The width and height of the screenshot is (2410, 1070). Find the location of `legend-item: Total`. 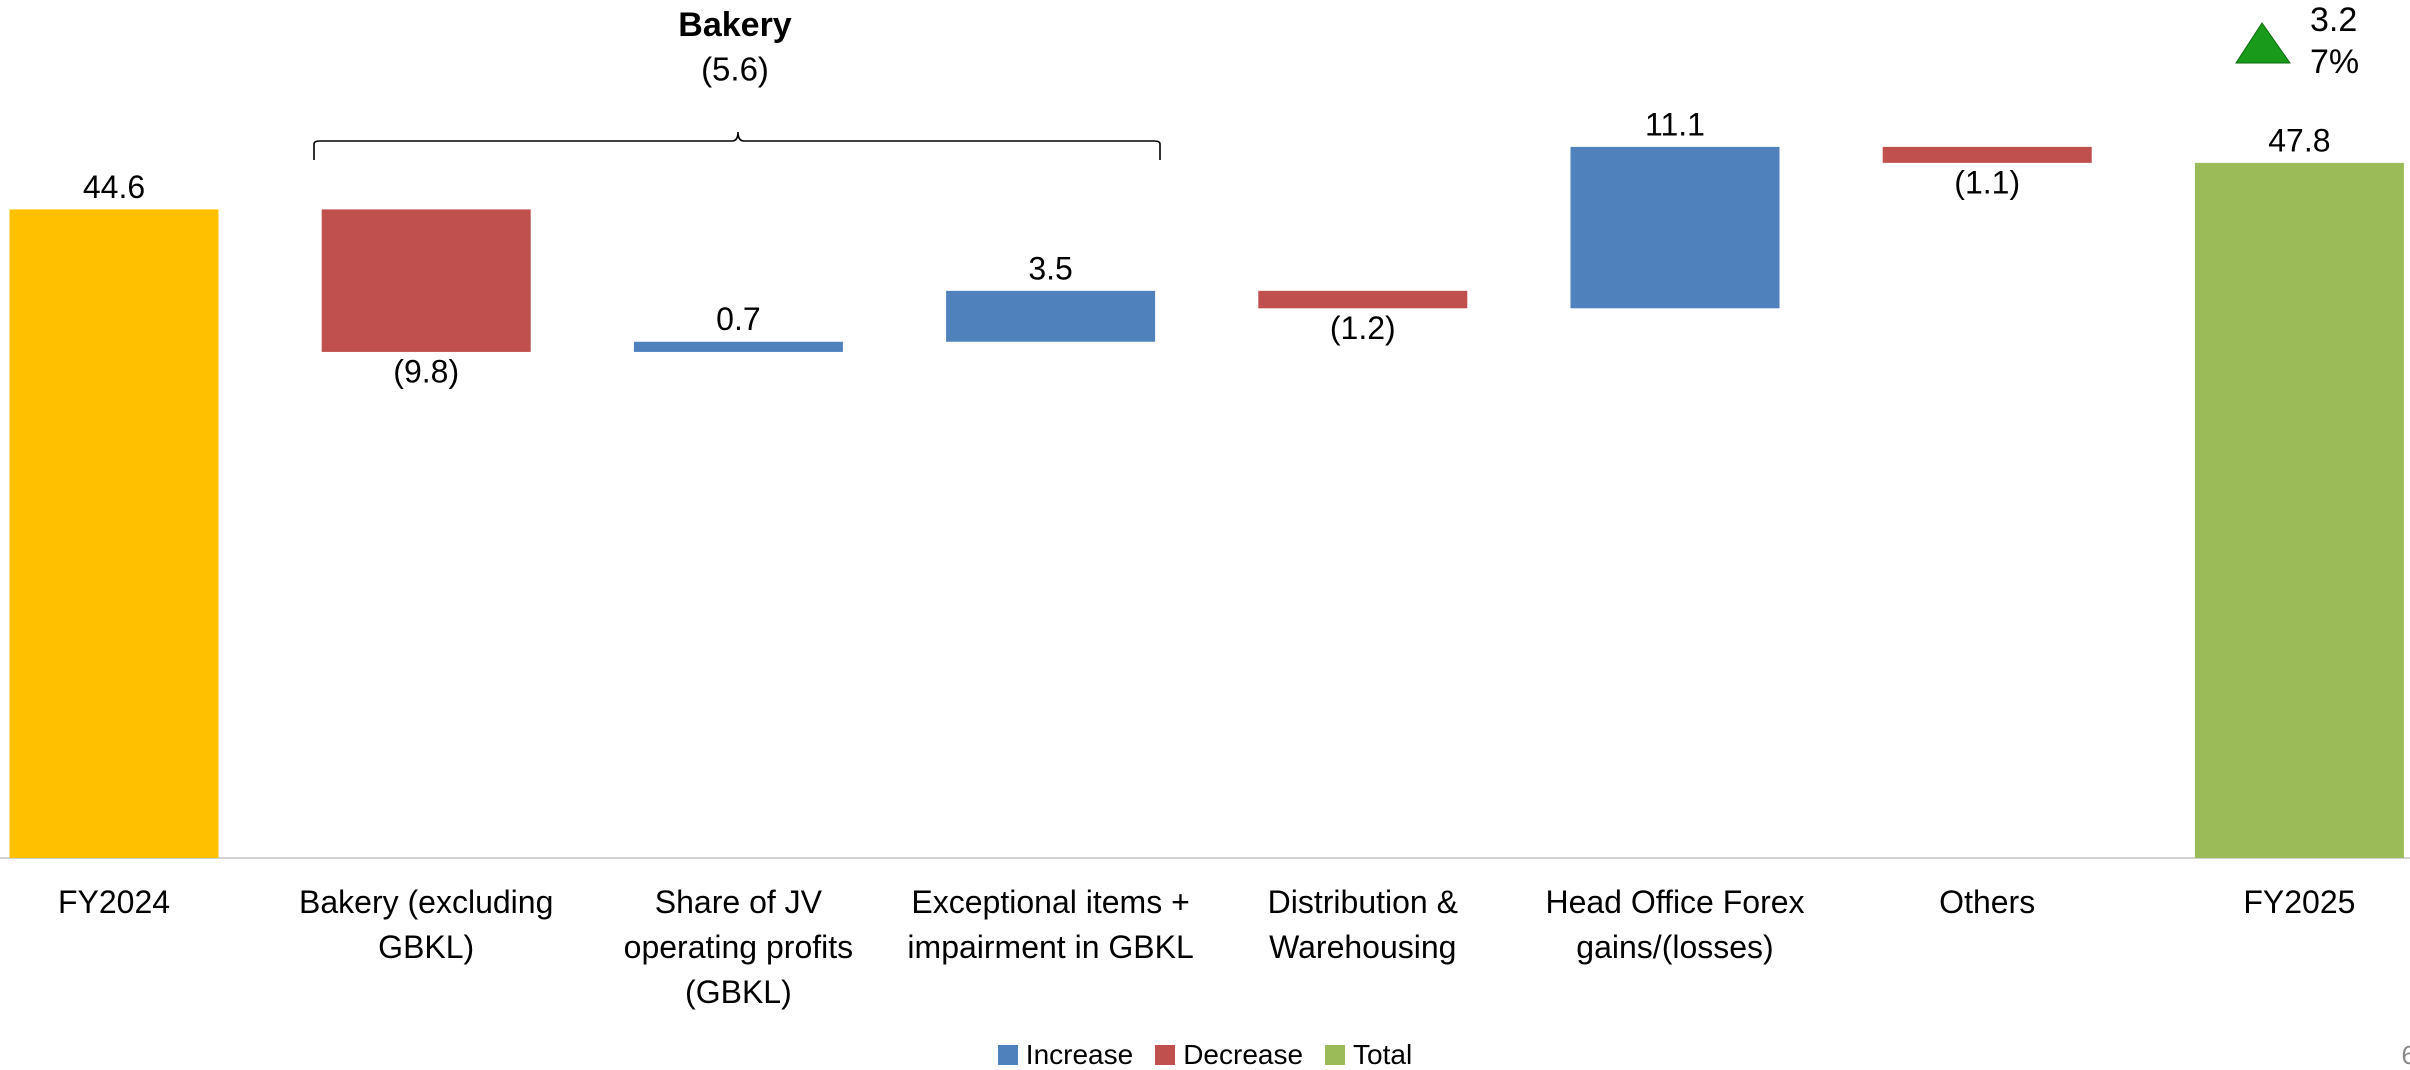

legend-item: Total is located at coordinates (1368, 1054).